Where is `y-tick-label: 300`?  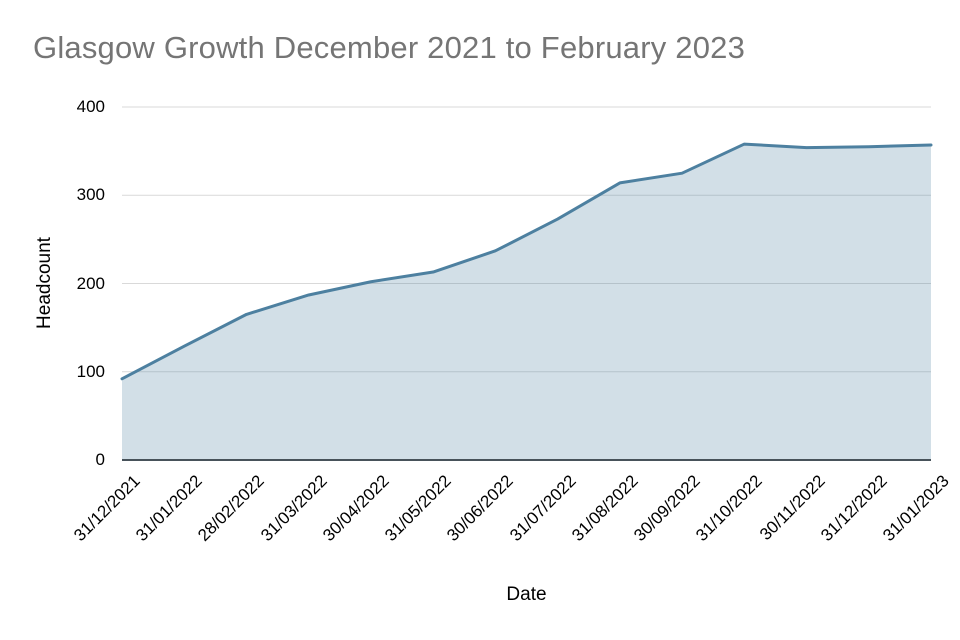 y-tick-label: 300 is located at coordinates (90, 195).